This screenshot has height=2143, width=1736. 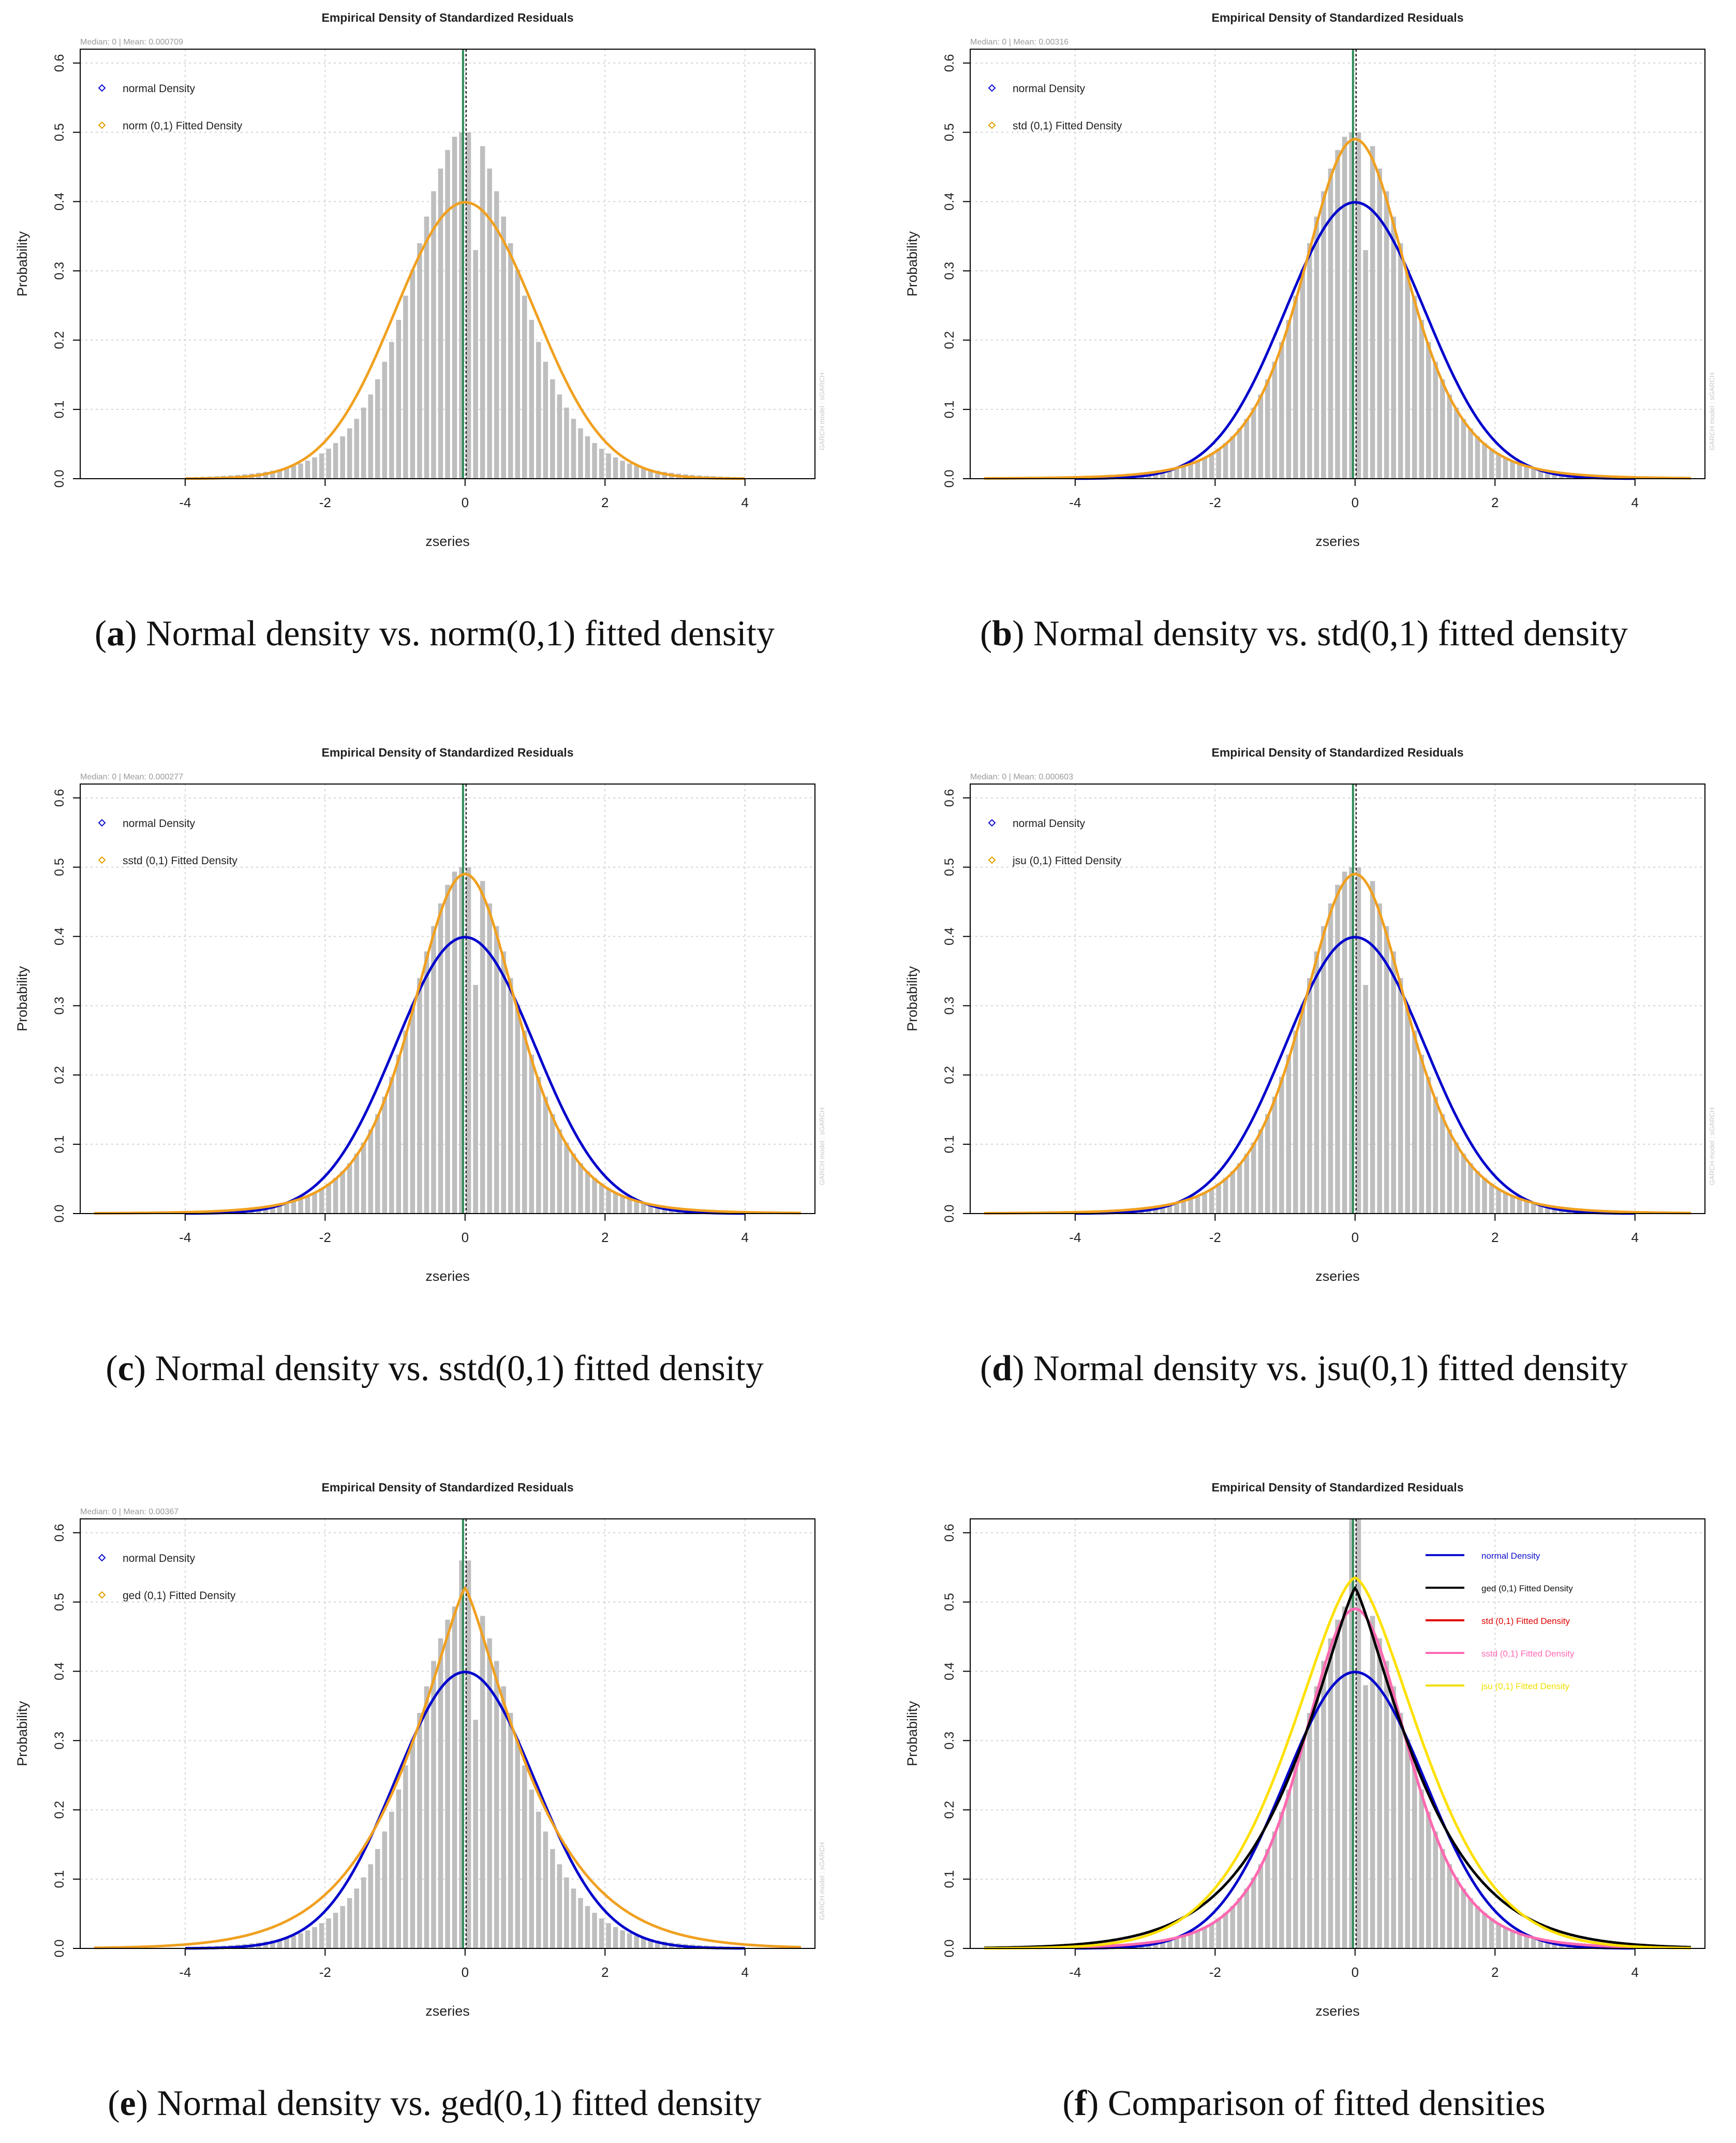 What do you see at coordinates (1635, 1972) in the screenshot?
I see `x-tick-label: 4` at bounding box center [1635, 1972].